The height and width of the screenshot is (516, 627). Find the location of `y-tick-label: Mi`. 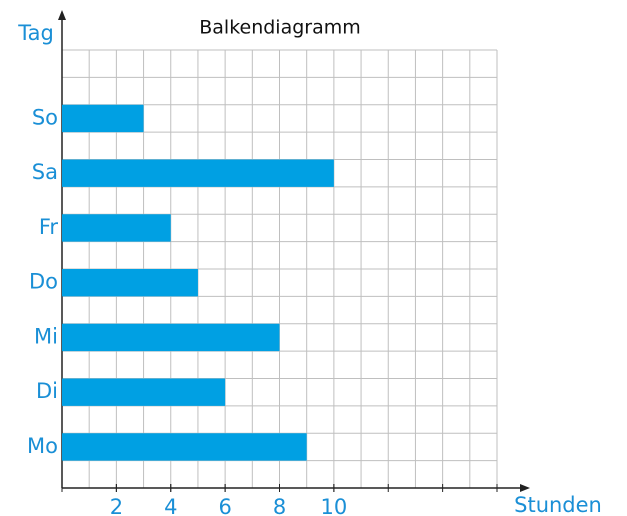

y-tick-label: Mi is located at coordinates (46, 336).